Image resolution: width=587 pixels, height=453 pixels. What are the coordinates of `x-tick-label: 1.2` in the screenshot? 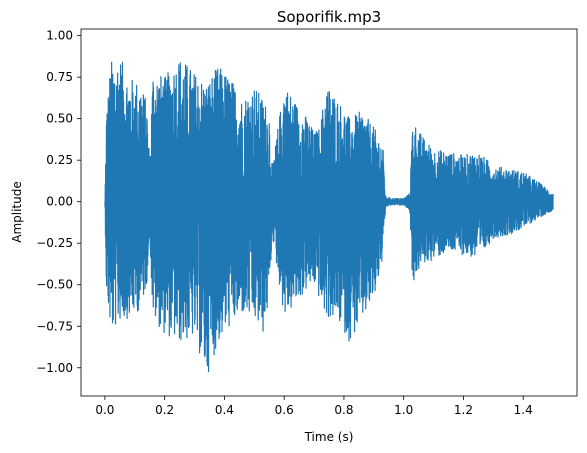 It's located at (463, 410).